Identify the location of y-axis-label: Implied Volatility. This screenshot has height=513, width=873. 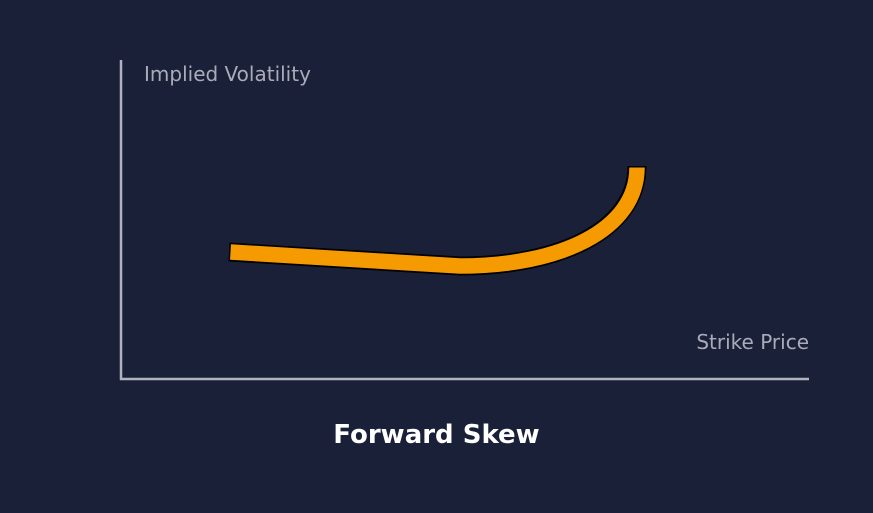
(227, 74).